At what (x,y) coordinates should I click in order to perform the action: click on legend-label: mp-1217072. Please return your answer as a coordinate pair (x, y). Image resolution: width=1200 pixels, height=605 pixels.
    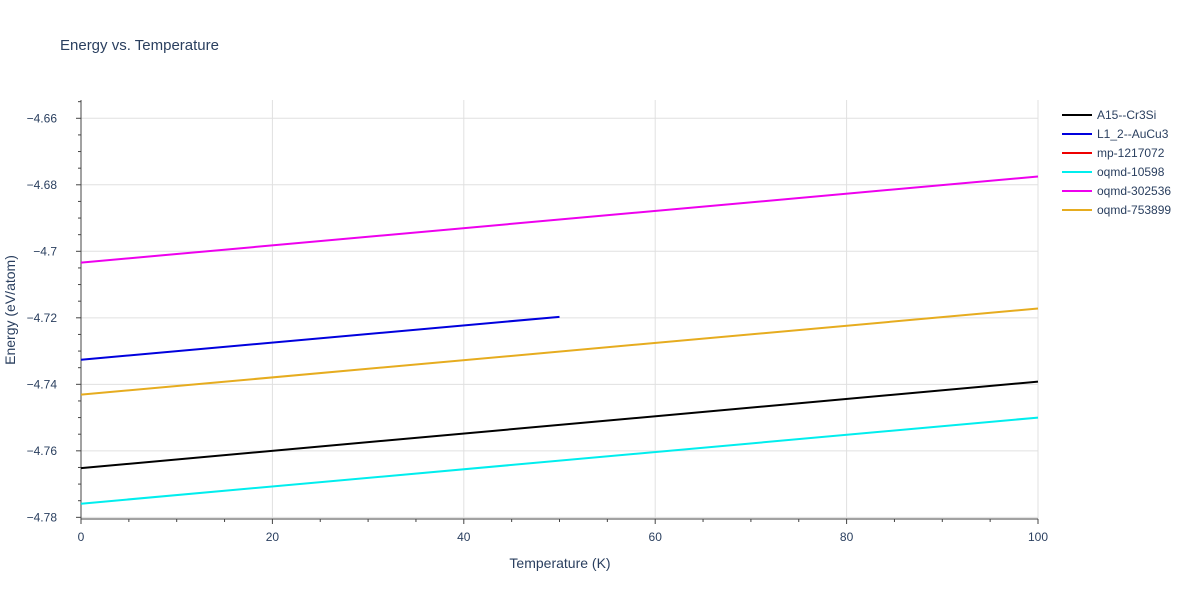
    Looking at the image, I should click on (1131, 153).